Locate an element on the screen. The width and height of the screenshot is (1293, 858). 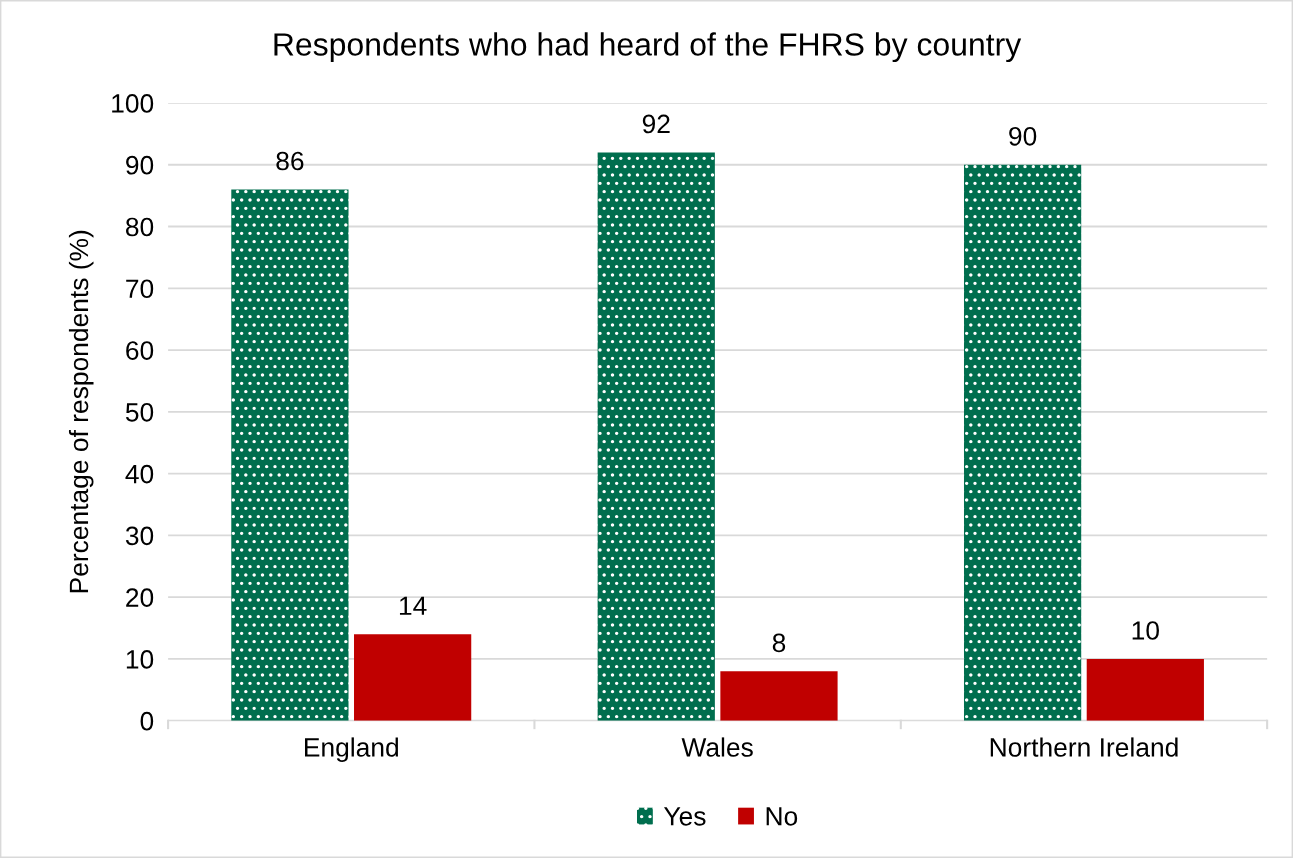
y-tick-label: 50 is located at coordinates (139, 412).